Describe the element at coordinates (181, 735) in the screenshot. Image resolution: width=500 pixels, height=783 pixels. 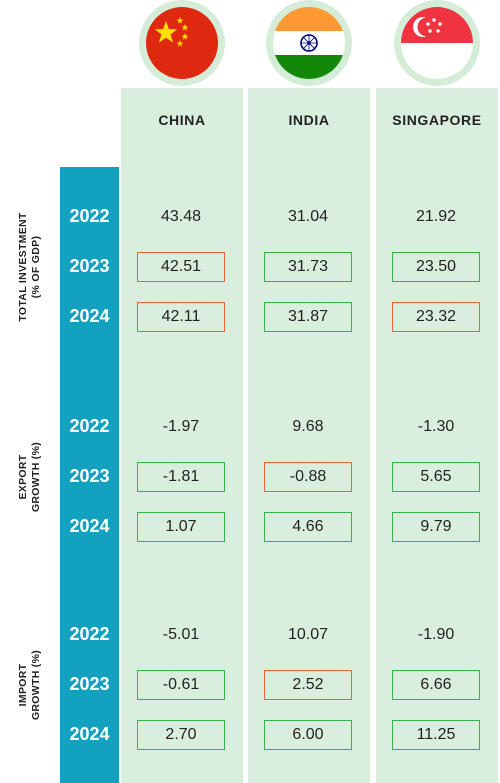
I see `value-cell: 2.70` at that location.